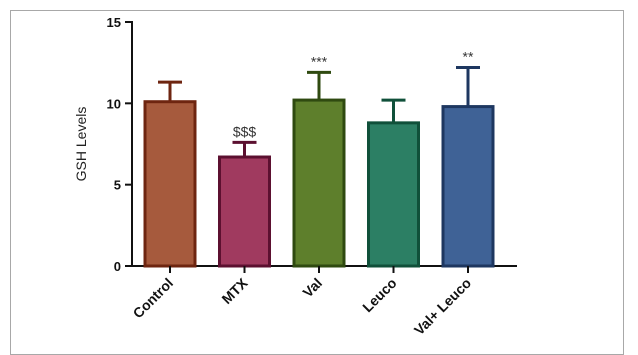  I want to click on y-tick-label: 5, so click(117, 185).